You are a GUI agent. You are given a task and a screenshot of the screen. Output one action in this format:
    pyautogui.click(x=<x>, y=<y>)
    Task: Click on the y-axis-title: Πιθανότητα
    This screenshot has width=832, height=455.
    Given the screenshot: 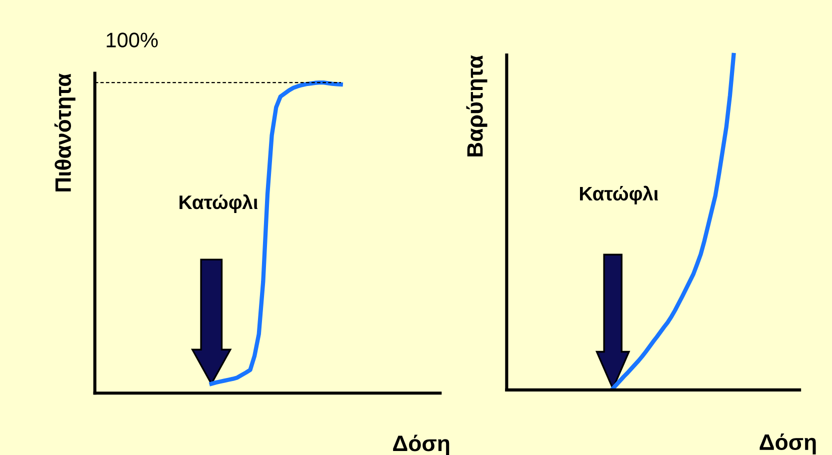 What is the action you would take?
    pyautogui.click(x=65, y=132)
    